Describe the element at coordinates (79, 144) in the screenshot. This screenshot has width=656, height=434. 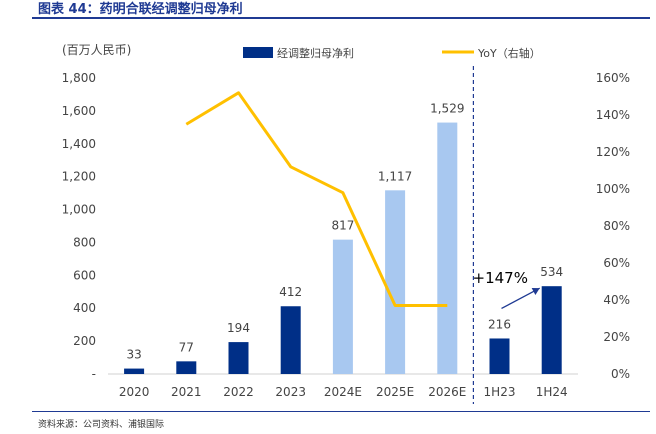
I see `left-axis-tick-label: 1,400` at that location.